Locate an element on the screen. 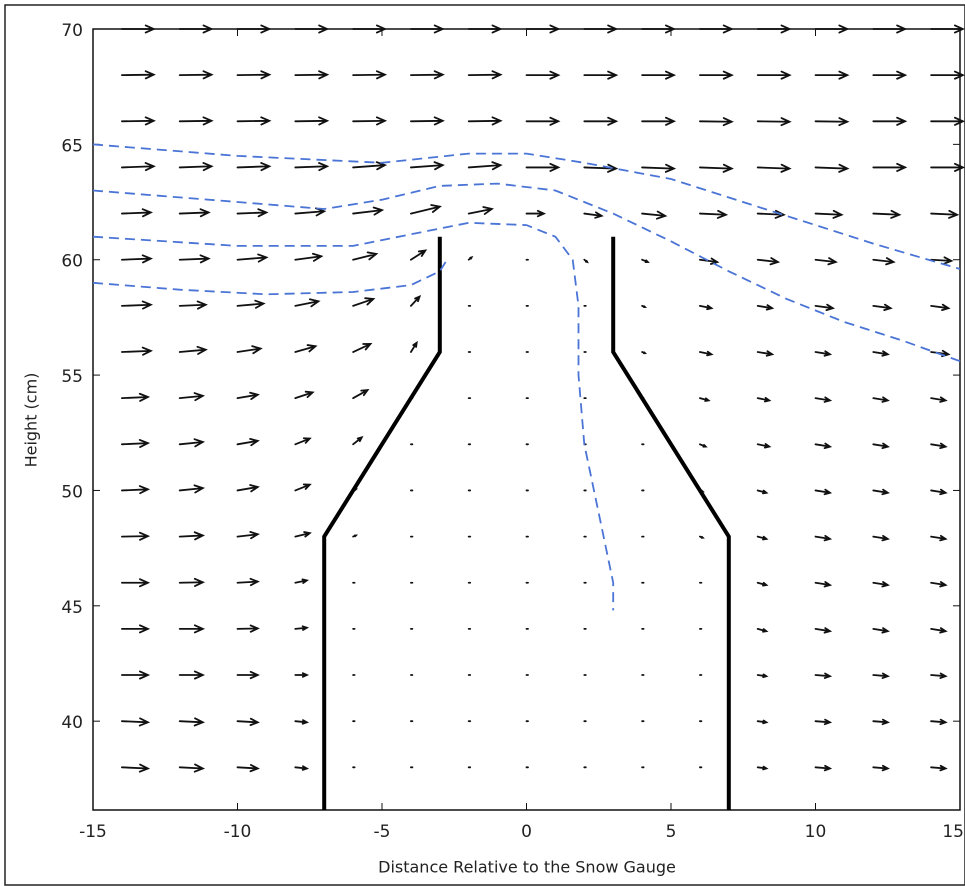 The image size is (965, 886). y-tick-label: 70 is located at coordinates (72, 31).